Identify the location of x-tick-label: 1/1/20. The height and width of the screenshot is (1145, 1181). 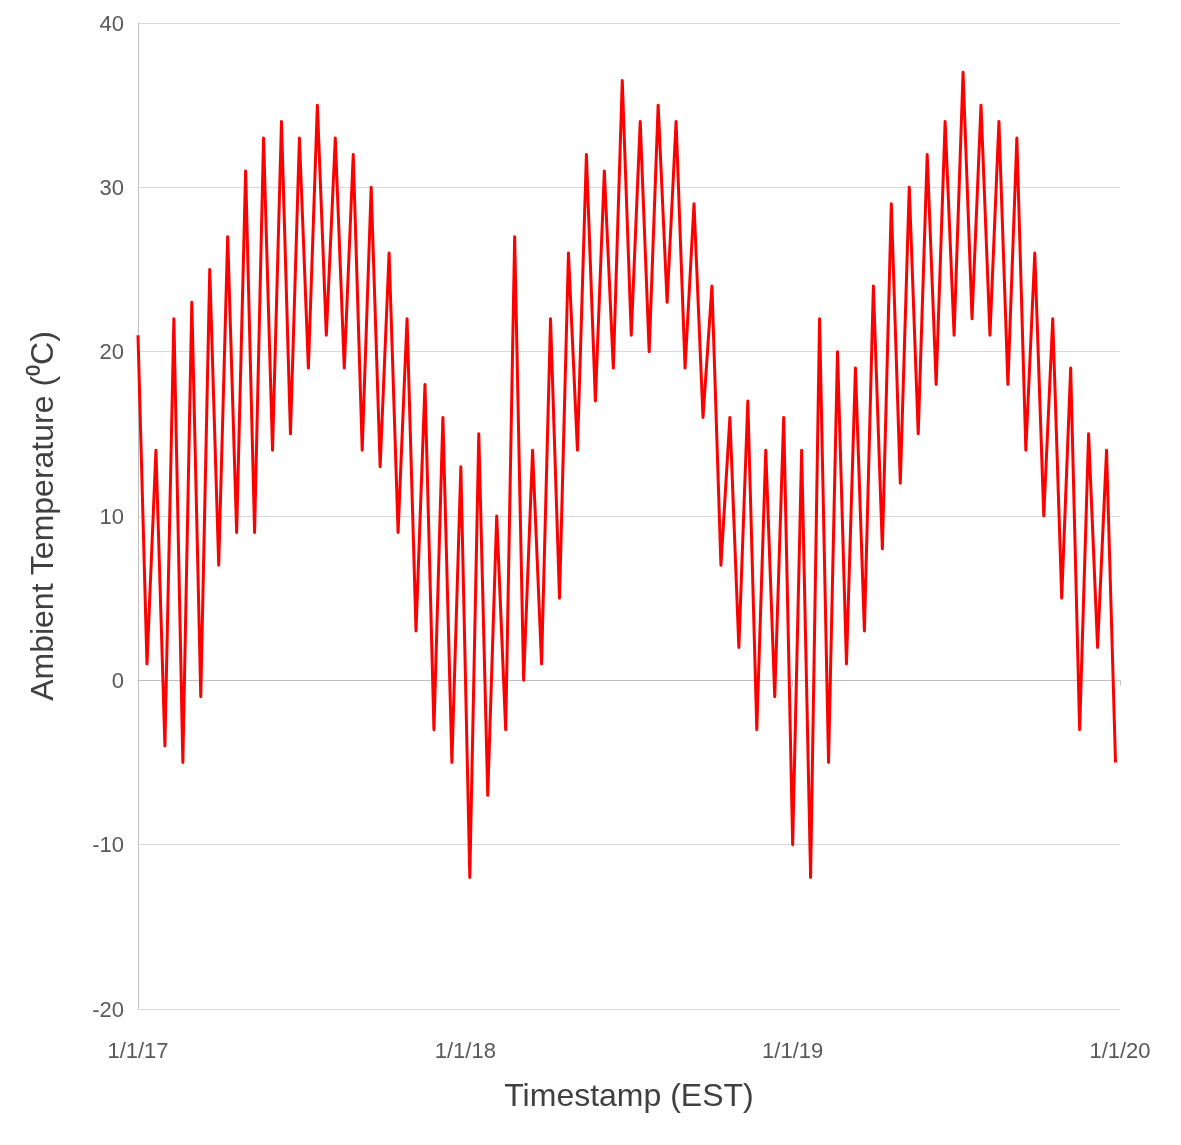
(1120, 1050).